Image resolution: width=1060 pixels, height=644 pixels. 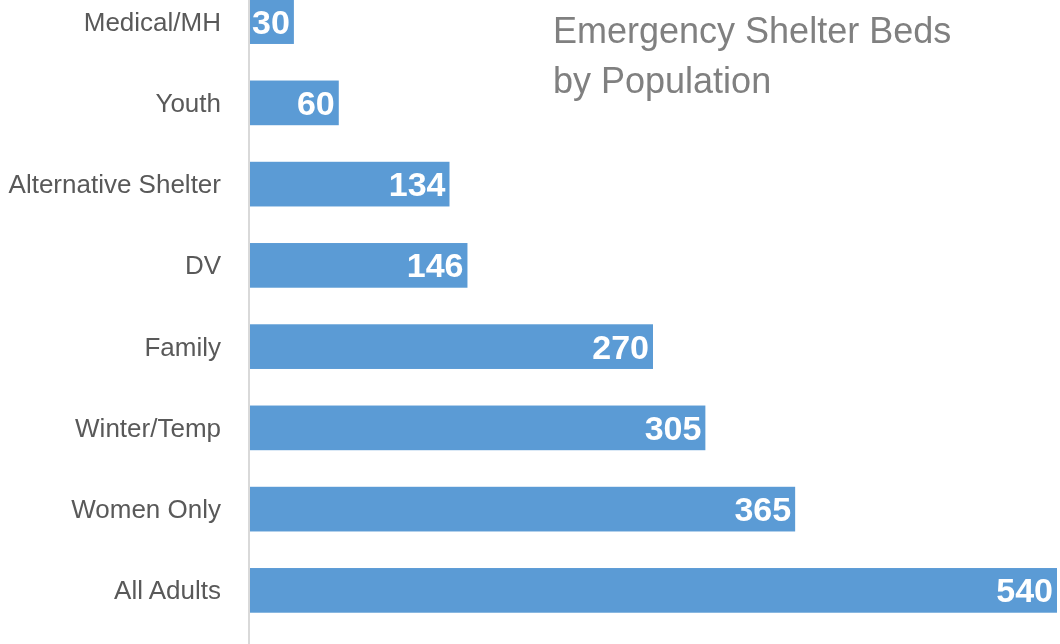 What do you see at coordinates (188, 102) in the screenshot?
I see `y-tick-label: Youth` at bounding box center [188, 102].